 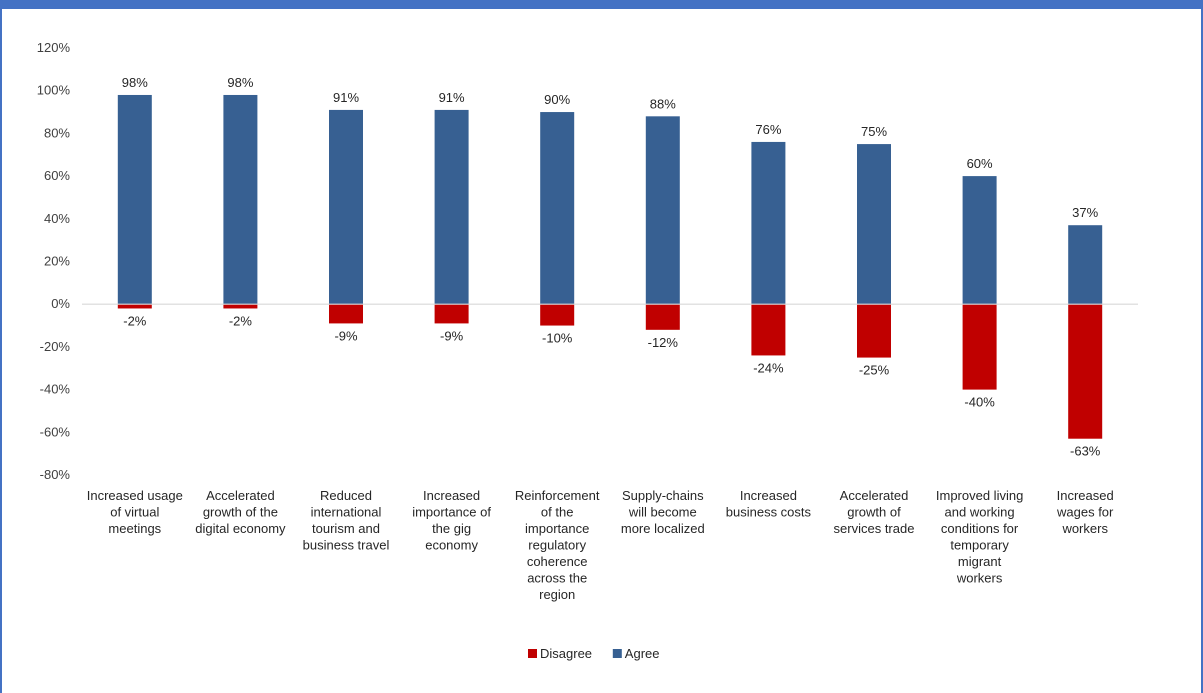 I want to click on category-label: conditions for, so click(x=980, y=528).